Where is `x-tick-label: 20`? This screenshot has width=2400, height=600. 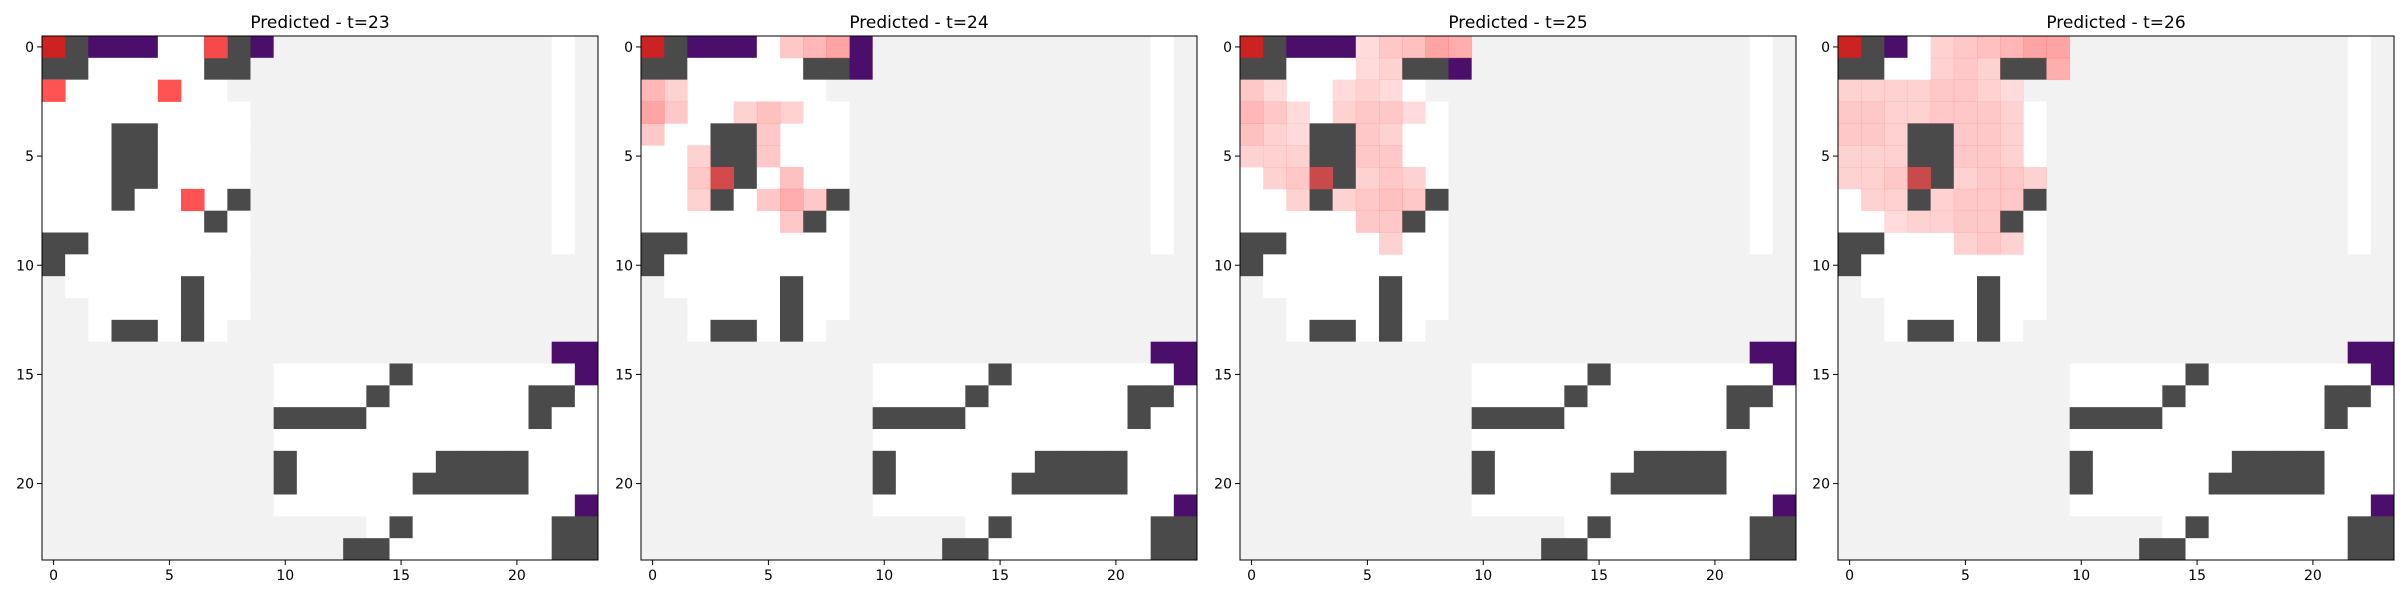 x-tick-label: 20 is located at coordinates (2313, 576).